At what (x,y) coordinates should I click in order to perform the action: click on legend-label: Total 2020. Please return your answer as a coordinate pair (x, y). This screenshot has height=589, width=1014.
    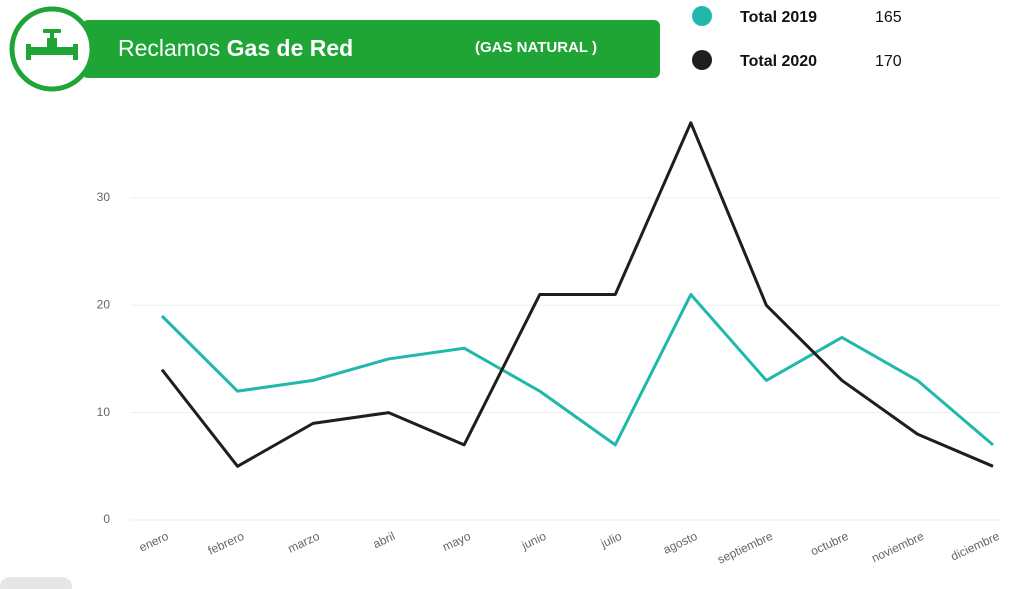
    Looking at the image, I should click on (778, 61).